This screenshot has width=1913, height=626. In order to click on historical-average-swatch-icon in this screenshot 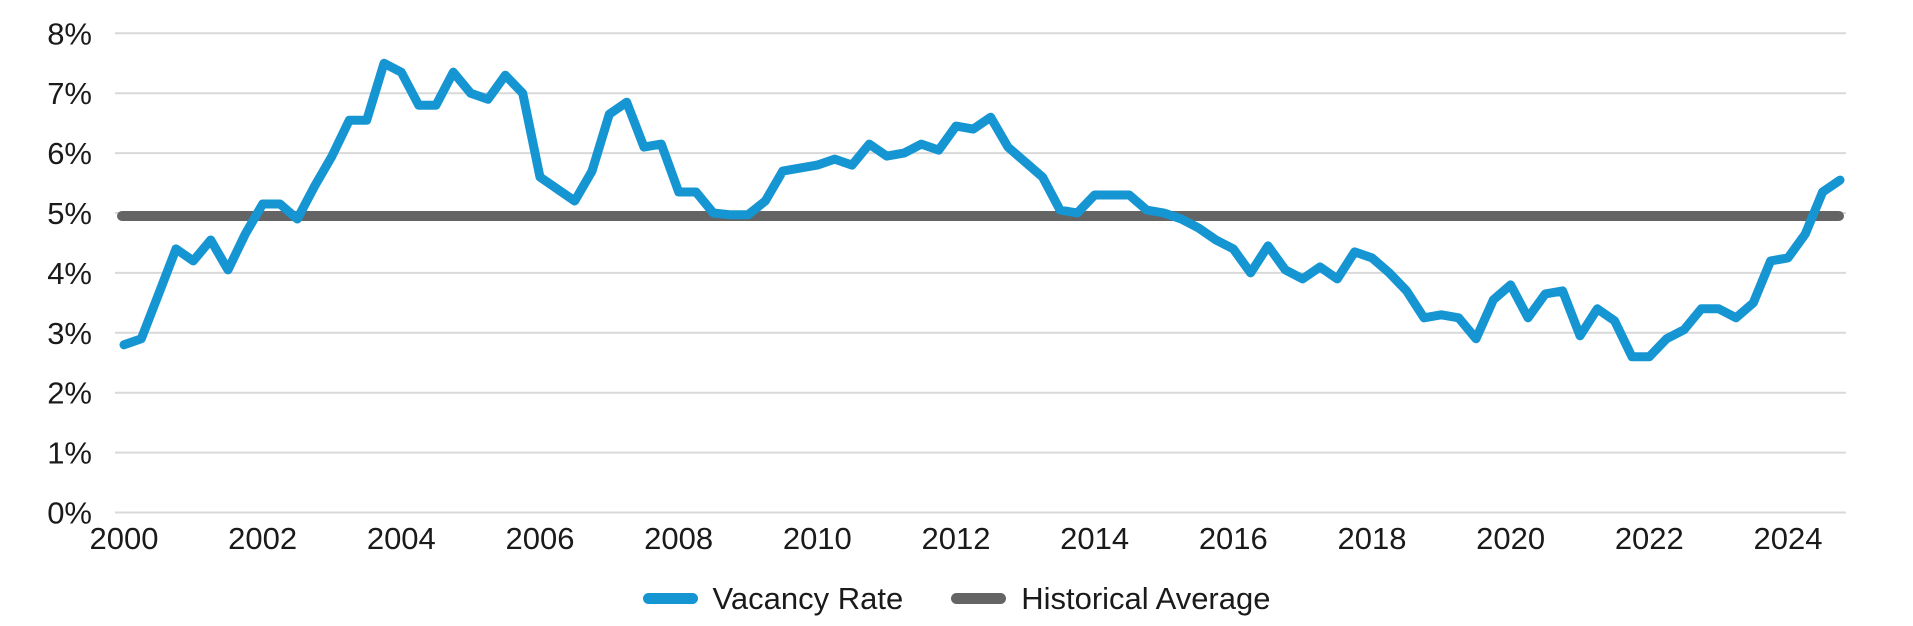, I will do `click(979, 598)`.